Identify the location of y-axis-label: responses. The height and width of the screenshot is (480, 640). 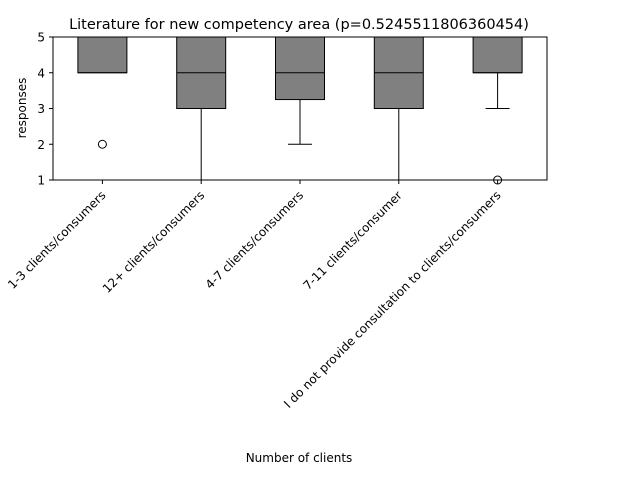
(22, 108).